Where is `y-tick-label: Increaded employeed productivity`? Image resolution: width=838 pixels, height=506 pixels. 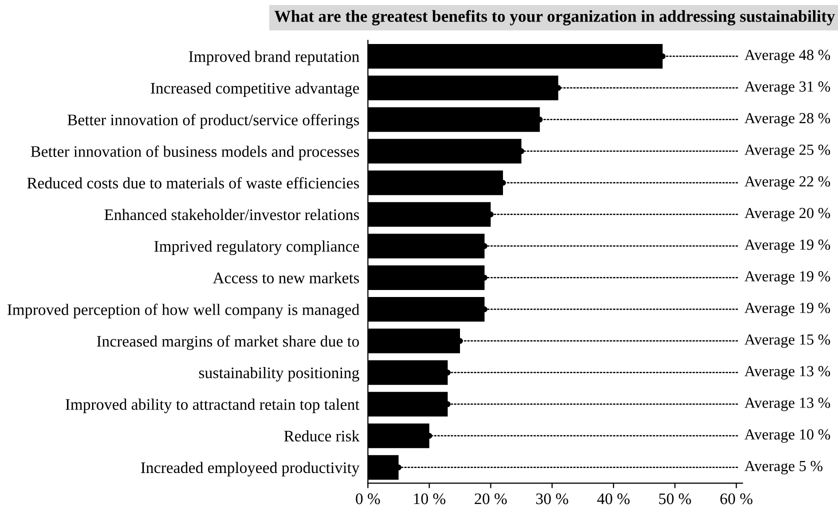 y-tick-label: Increaded employeed productivity is located at coordinates (250, 469).